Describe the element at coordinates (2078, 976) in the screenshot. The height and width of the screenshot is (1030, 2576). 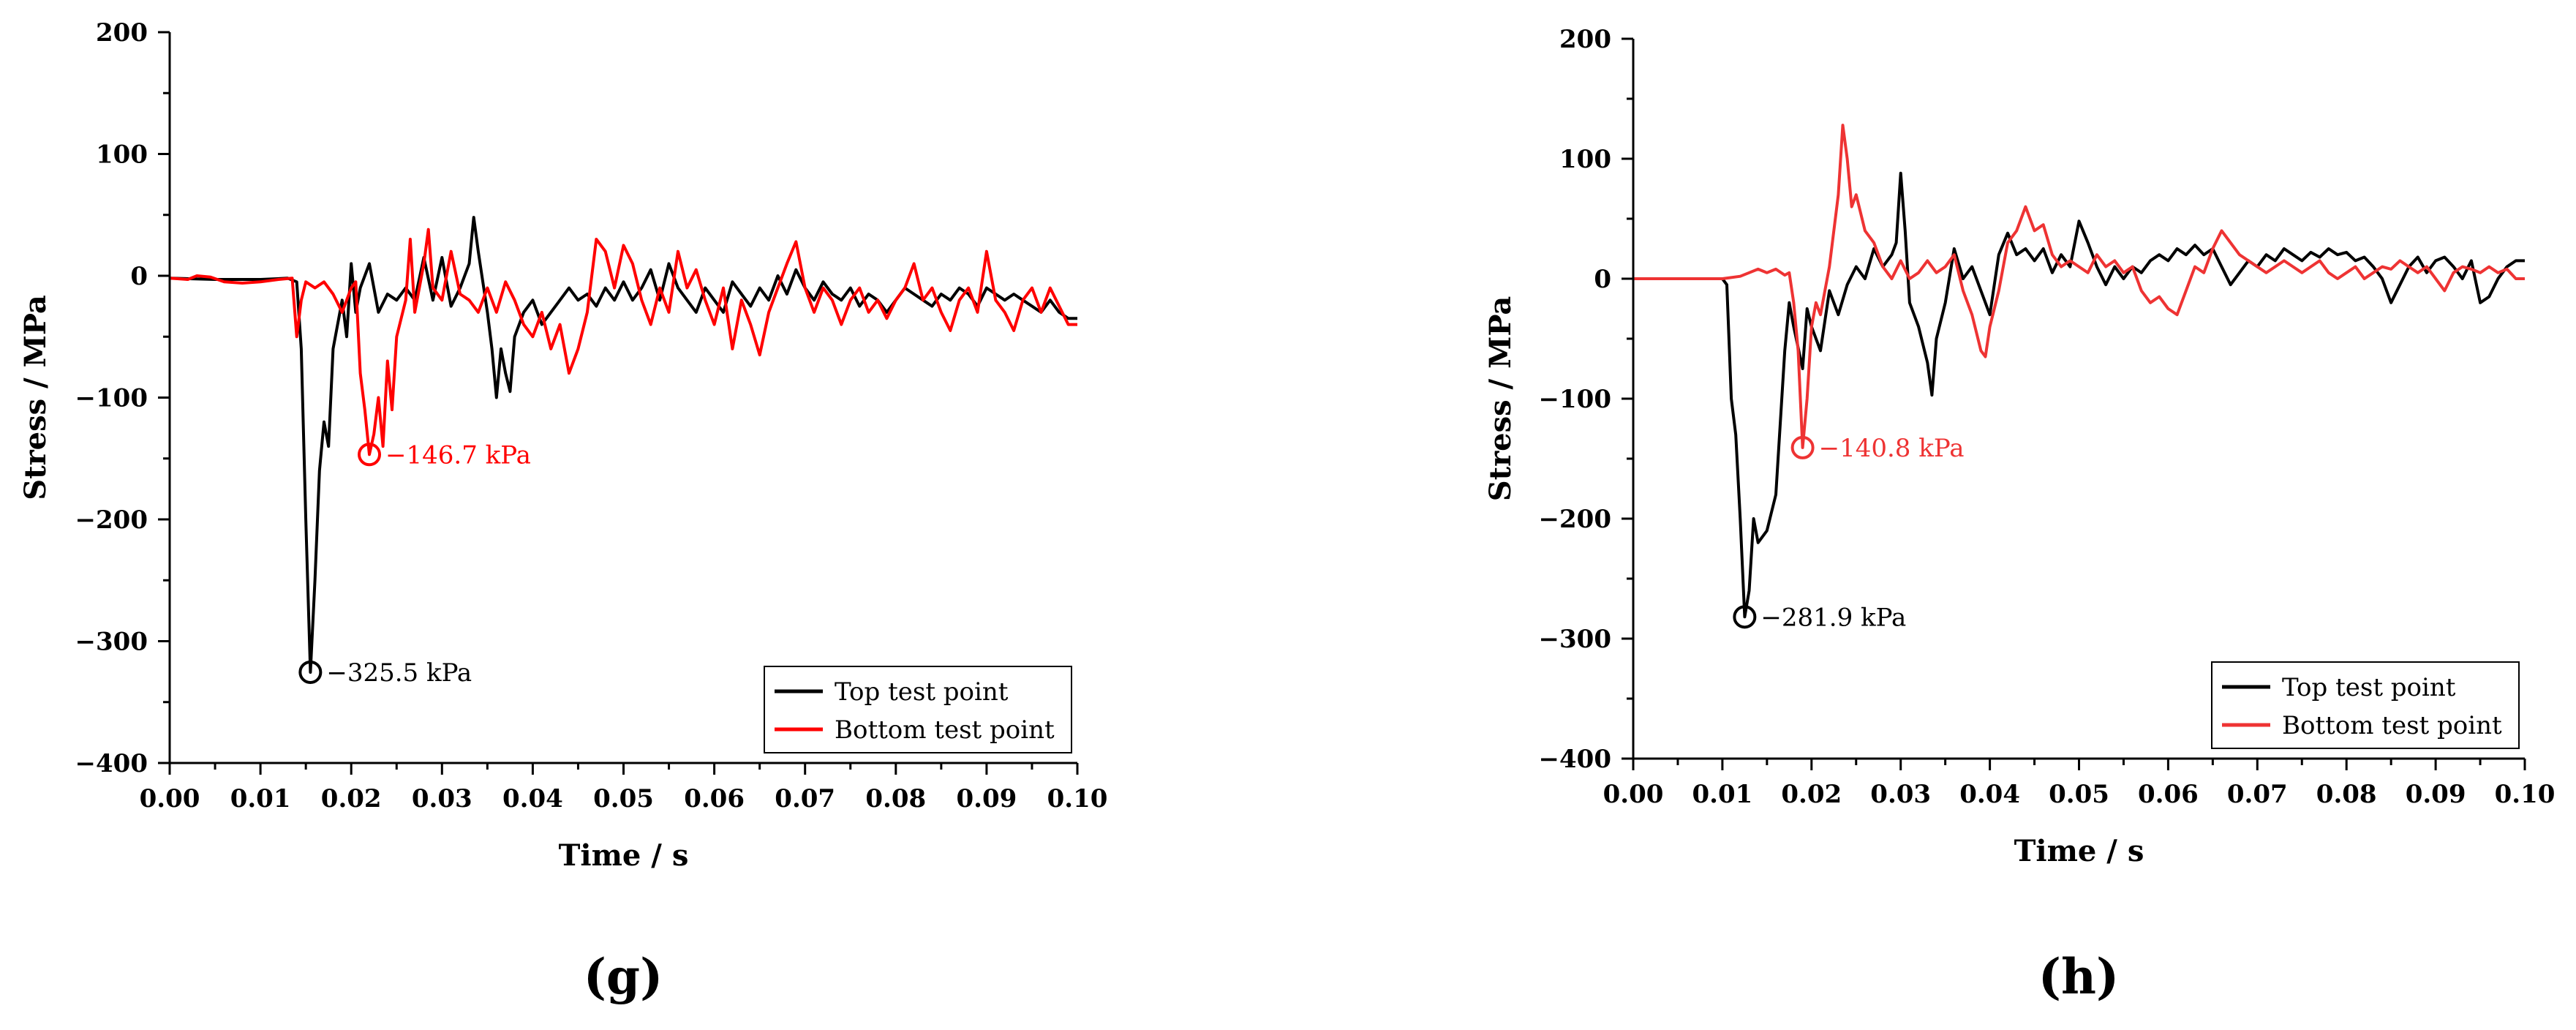
I see `panel-label: (h)` at that location.